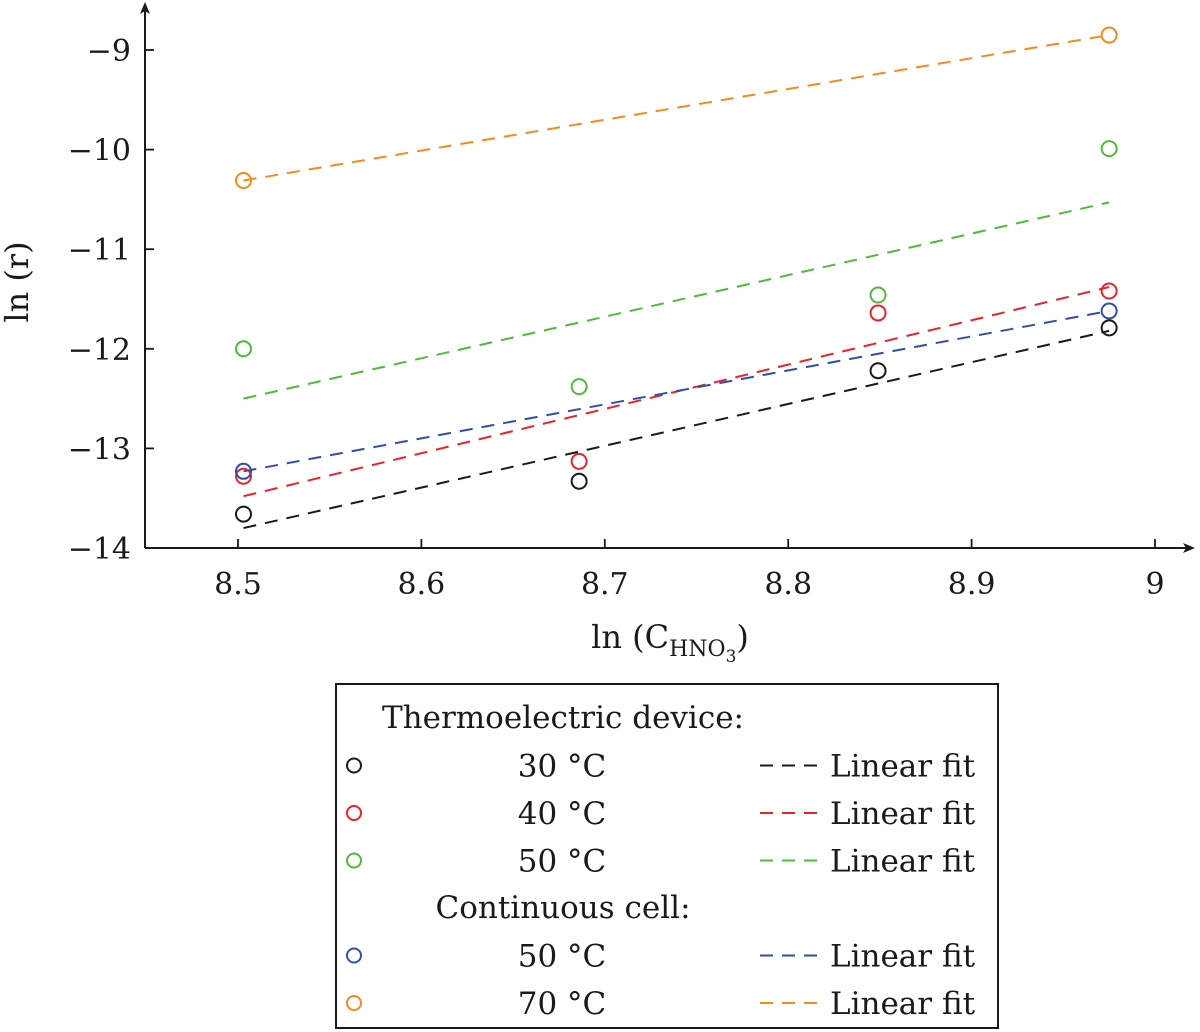  I want to click on legend-group-title: Continuous cell:, so click(562, 908).